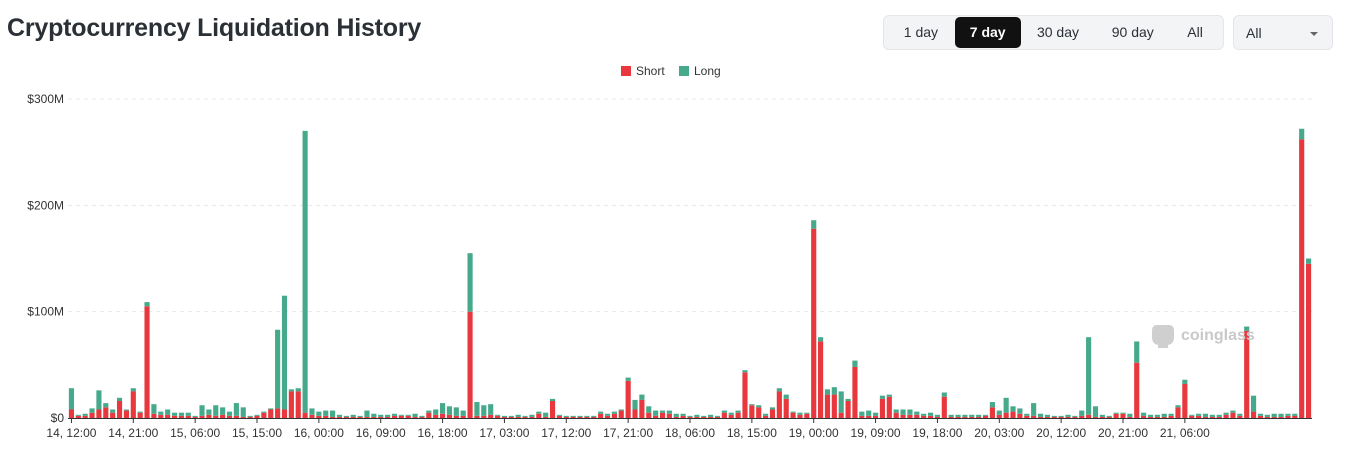 The width and height of the screenshot is (1345, 458). I want to click on legend-item-short: Short, so click(643, 71).